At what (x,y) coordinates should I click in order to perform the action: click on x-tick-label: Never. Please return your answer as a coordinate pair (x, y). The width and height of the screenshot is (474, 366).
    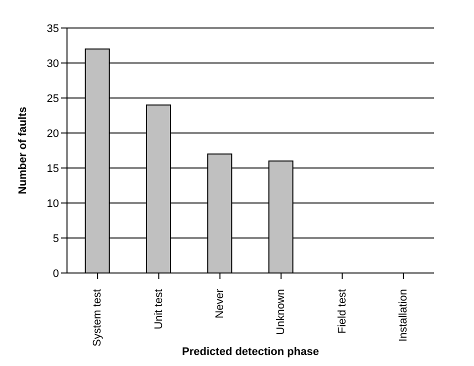
    Looking at the image, I should click on (220, 303).